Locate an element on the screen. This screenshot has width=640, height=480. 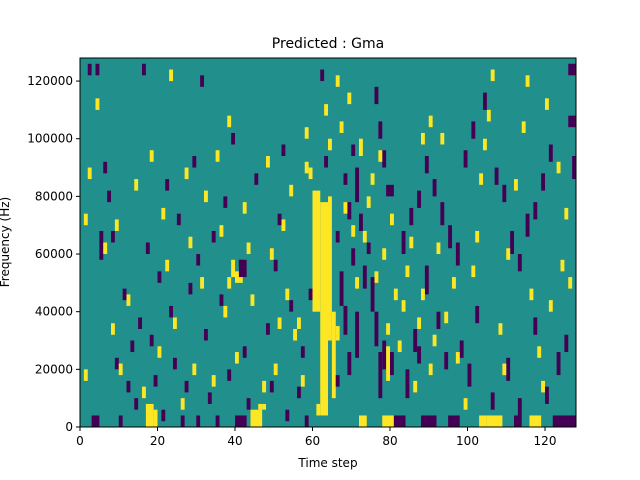
y-axis-label: Frequency (Hz) is located at coordinates (6, 242).